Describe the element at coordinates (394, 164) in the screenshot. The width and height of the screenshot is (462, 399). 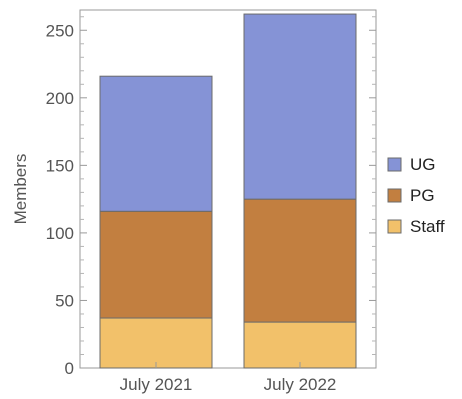
I see `legend-swatch-ug` at that location.